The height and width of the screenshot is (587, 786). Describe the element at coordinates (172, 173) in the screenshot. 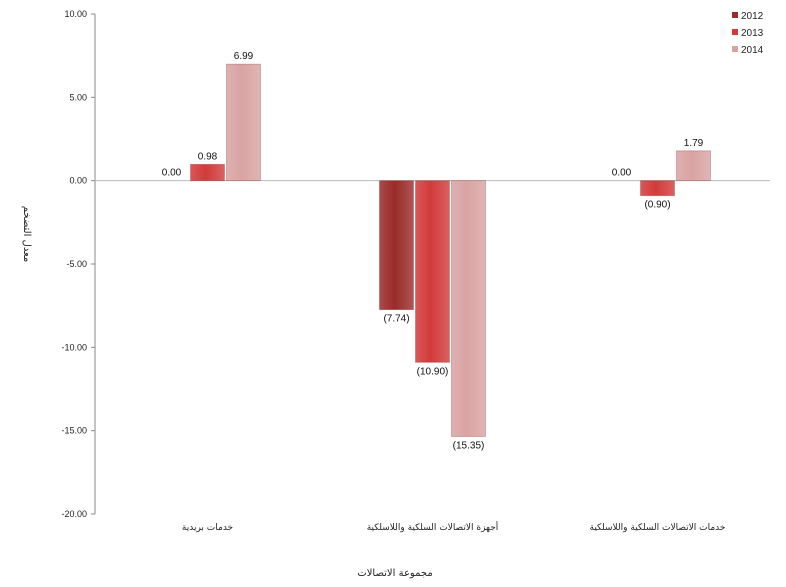

I see `data-label-2012-cat1: 0.00` at that location.